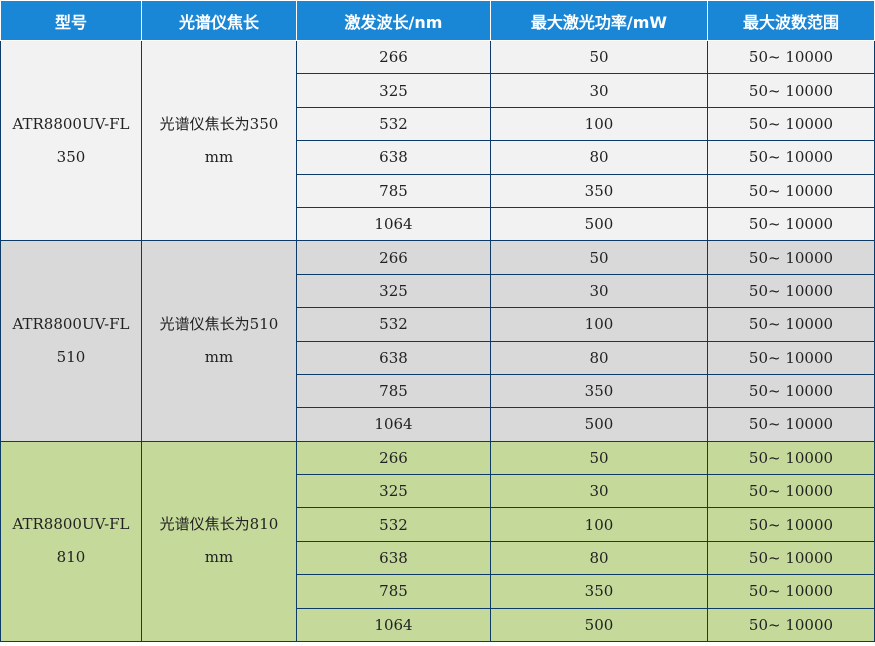 The image size is (875, 646). Describe the element at coordinates (219, 123) in the screenshot. I see `focal-length-text: 光谱仪焦长为350` at that location.